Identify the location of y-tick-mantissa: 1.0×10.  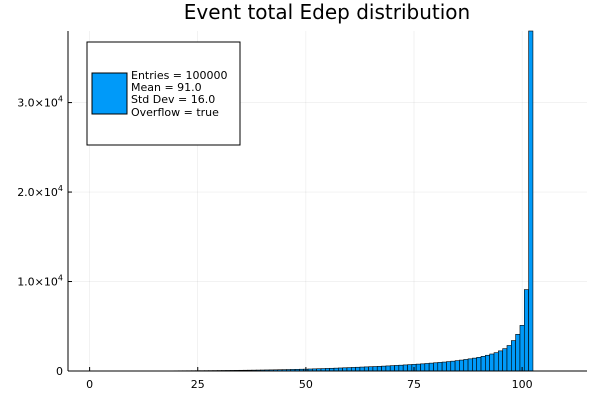
(37, 282).